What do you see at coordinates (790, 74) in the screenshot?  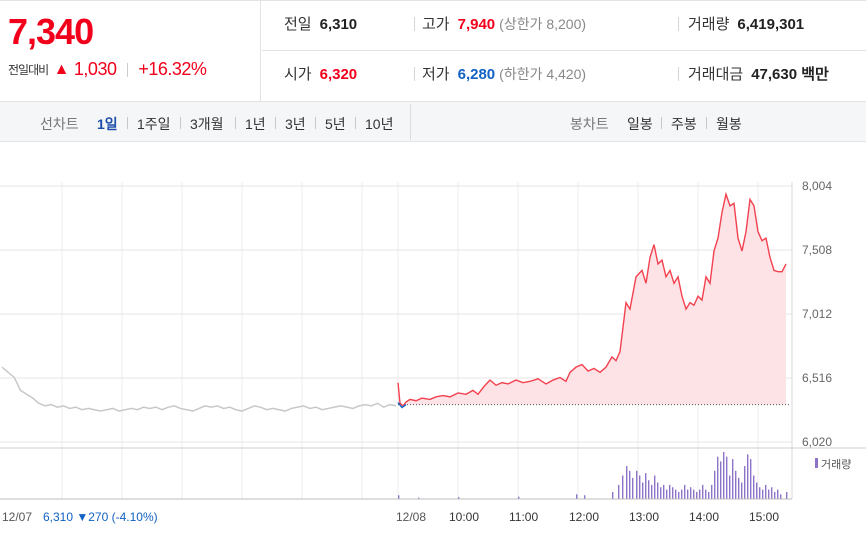 I see `stat-value: 47,630 백만` at bounding box center [790, 74].